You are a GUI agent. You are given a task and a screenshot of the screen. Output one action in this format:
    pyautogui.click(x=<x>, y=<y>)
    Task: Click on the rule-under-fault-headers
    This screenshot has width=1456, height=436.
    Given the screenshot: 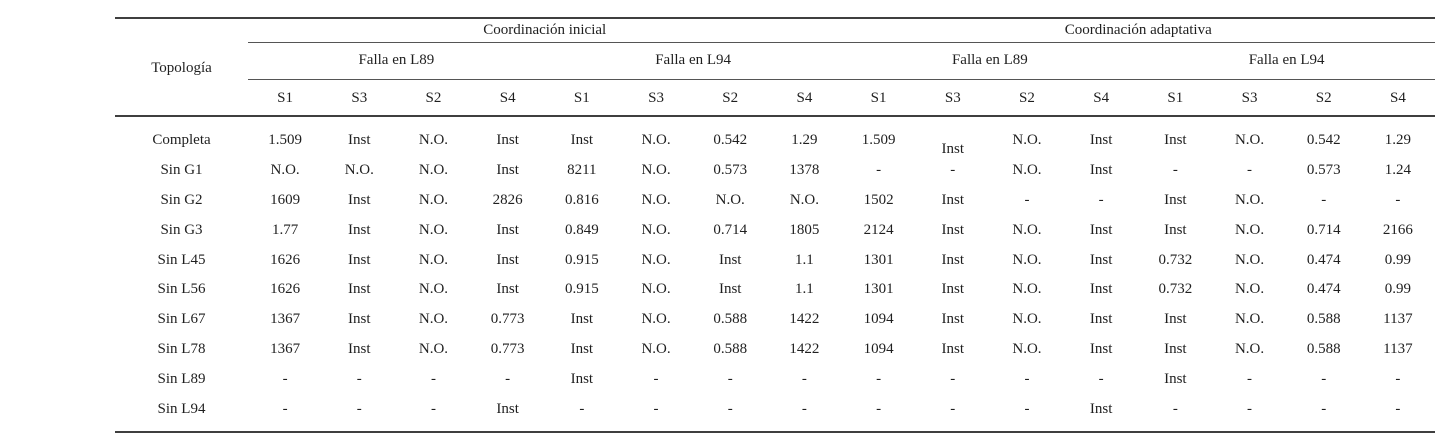 What is the action you would take?
    pyautogui.click(x=841, y=79)
    